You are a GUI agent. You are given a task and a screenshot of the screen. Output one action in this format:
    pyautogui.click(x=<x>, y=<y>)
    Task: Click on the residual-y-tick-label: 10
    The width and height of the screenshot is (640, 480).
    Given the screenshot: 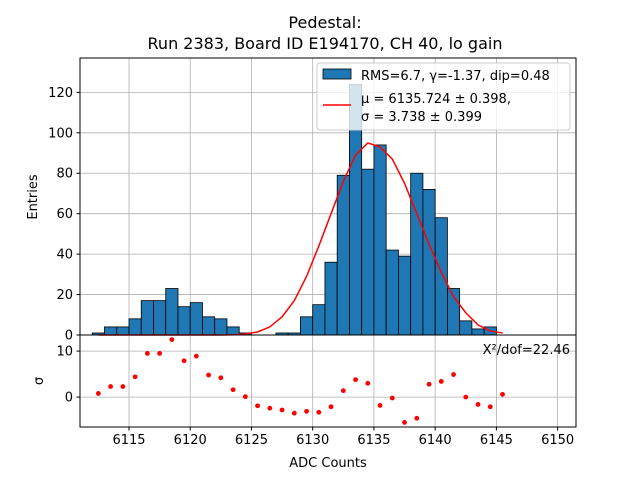 What is the action you would take?
    pyautogui.click(x=64, y=352)
    